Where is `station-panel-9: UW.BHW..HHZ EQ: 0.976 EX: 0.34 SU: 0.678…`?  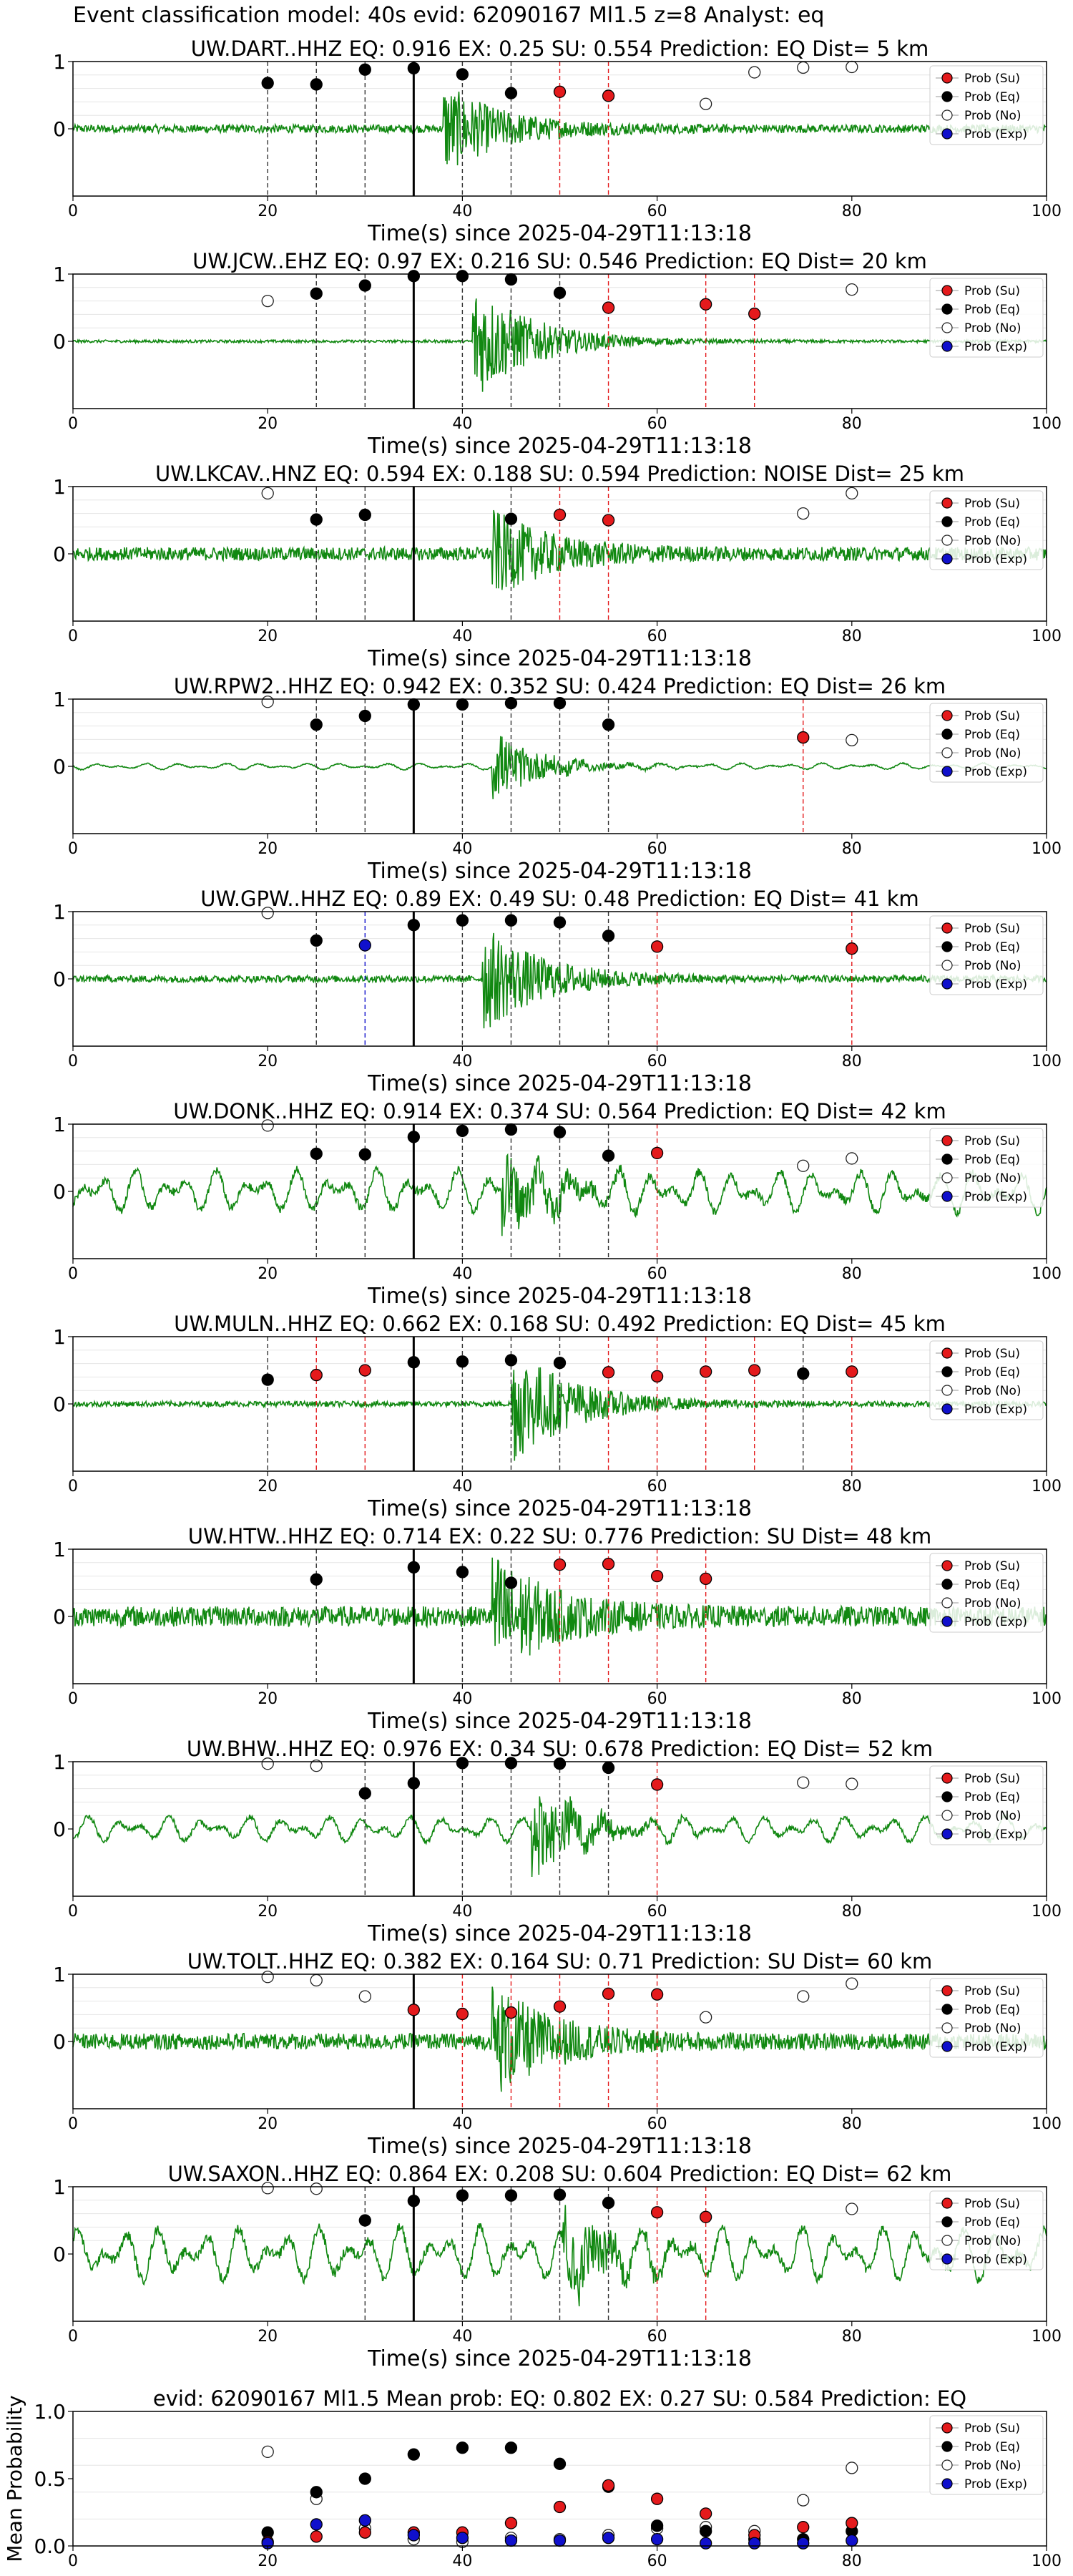 station-panel-9: UW.BHW..HHZ EQ: 0.976 EX: 0.34 SU: 0.678… is located at coordinates (557, 1841).